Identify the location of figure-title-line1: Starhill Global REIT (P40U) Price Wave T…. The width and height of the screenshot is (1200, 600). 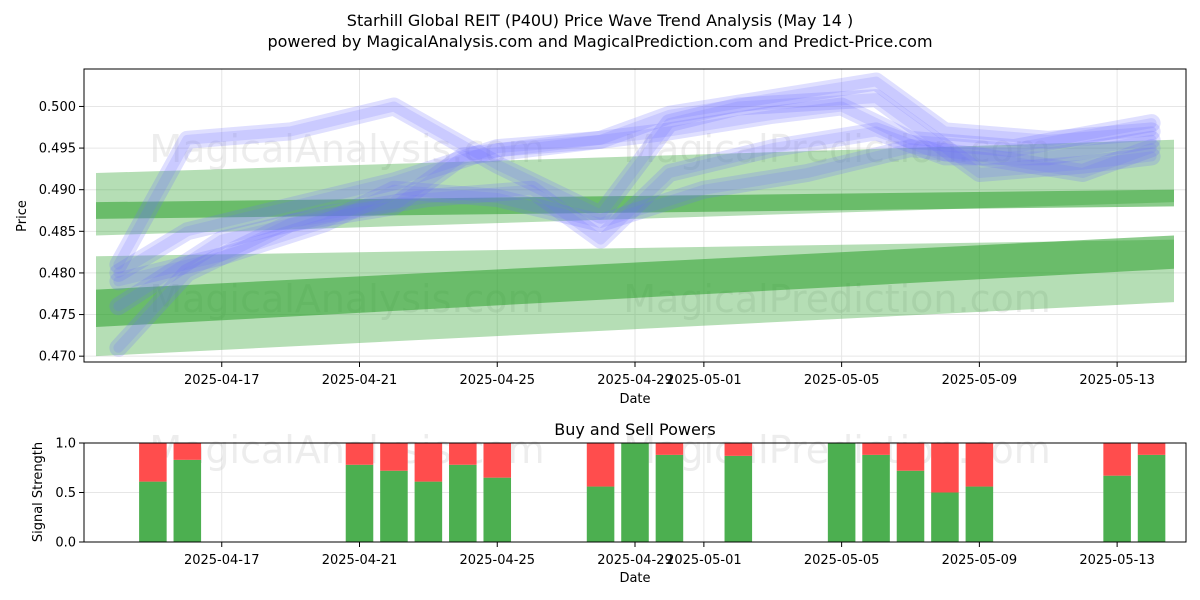
(600, 20).